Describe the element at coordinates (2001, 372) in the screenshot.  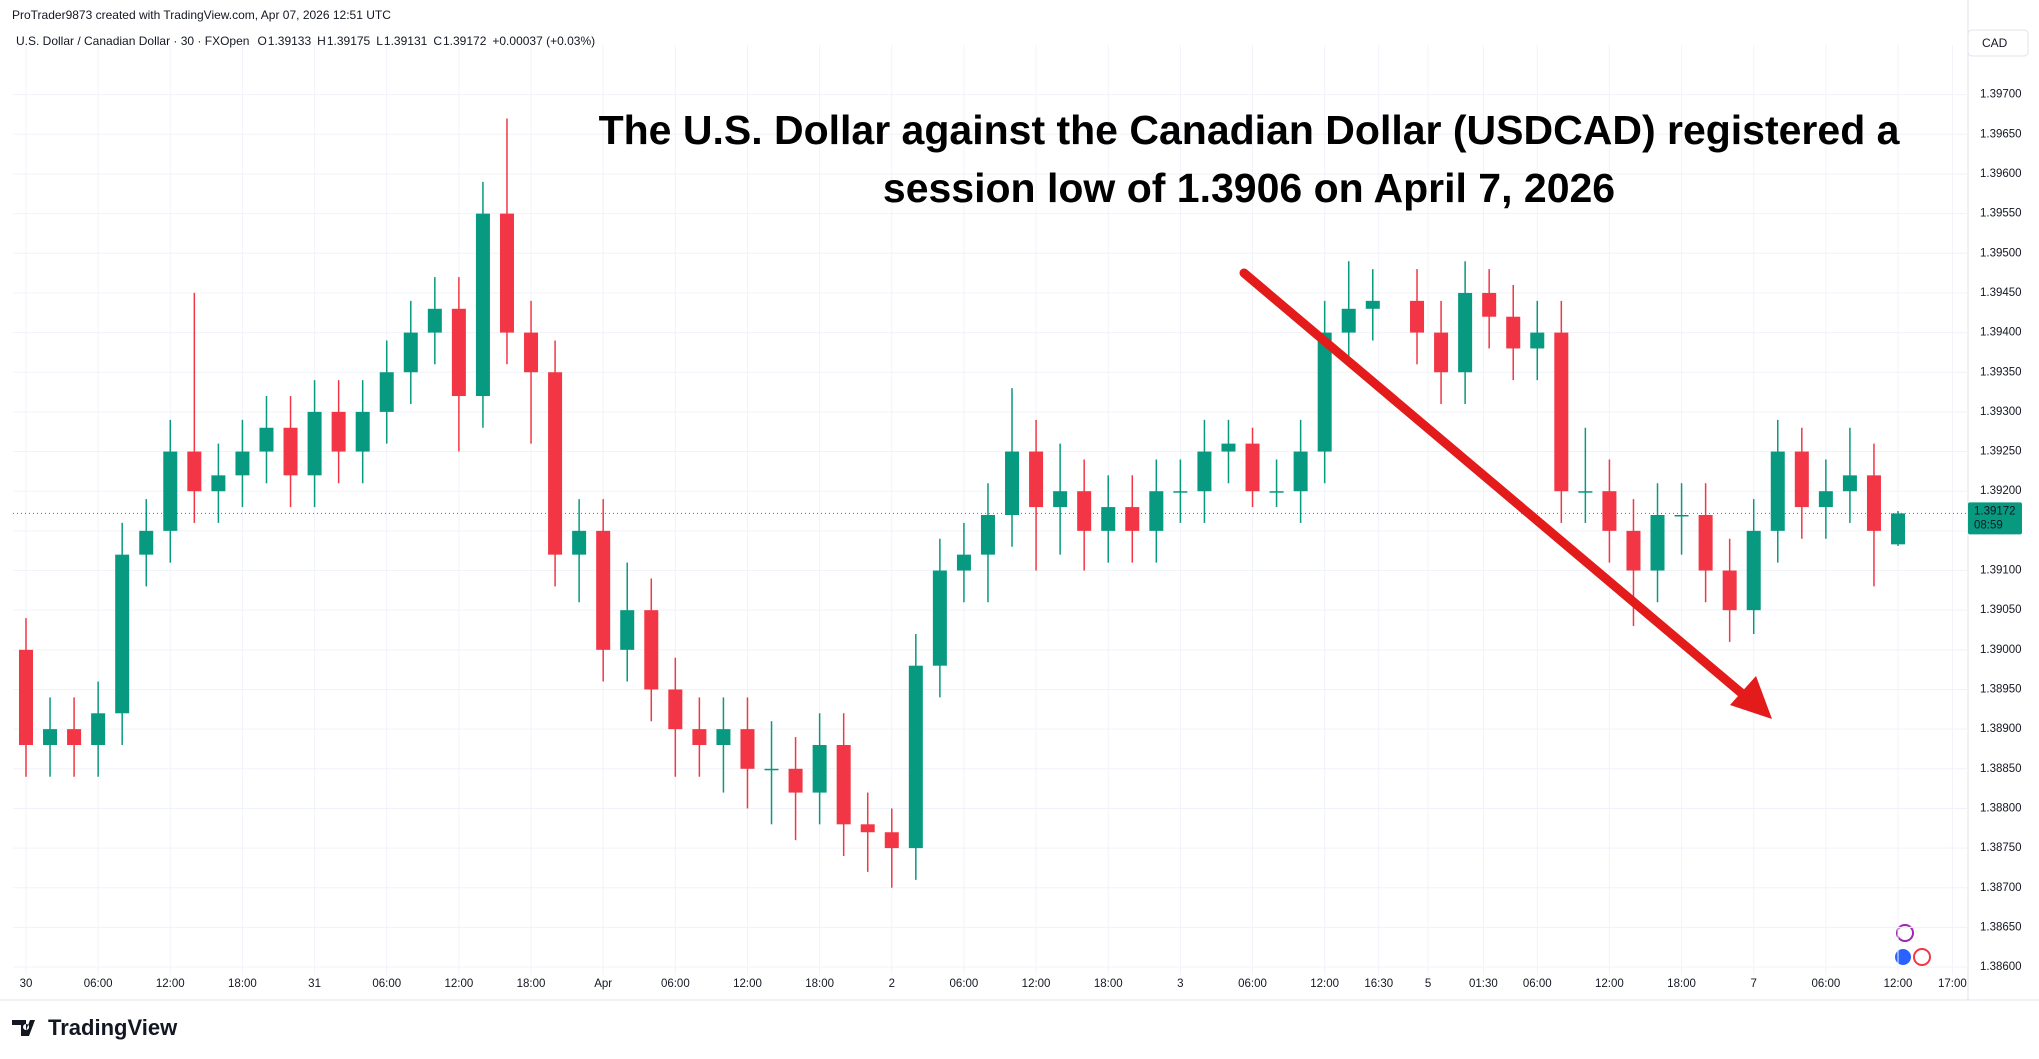
I see `y-tick-label: 1.39350` at that location.